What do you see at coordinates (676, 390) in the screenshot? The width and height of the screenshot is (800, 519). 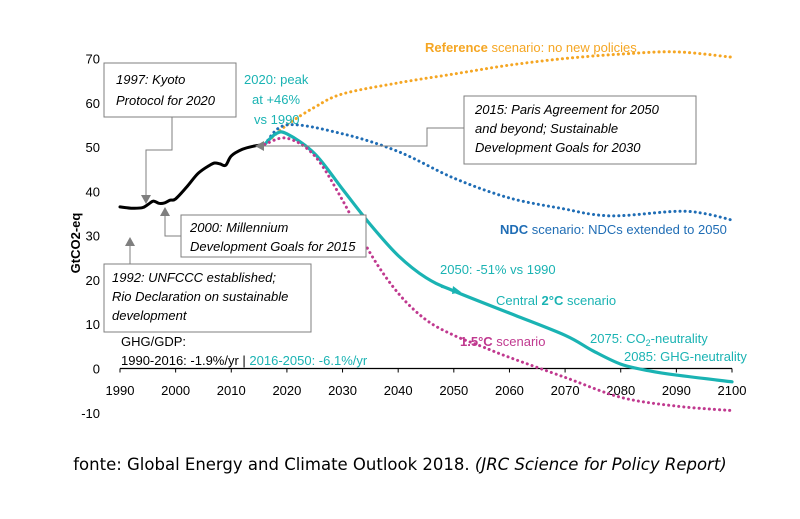 I see `x-tick-label: 2090` at bounding box center [676, 390].